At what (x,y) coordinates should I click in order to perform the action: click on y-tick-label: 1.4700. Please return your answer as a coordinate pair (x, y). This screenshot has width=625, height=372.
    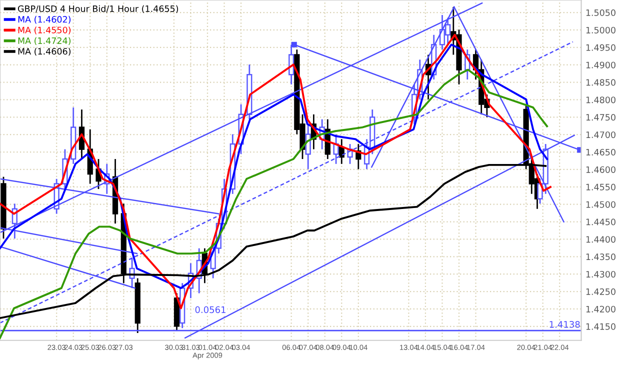
    Looking at the image, I should click on (601, 134).